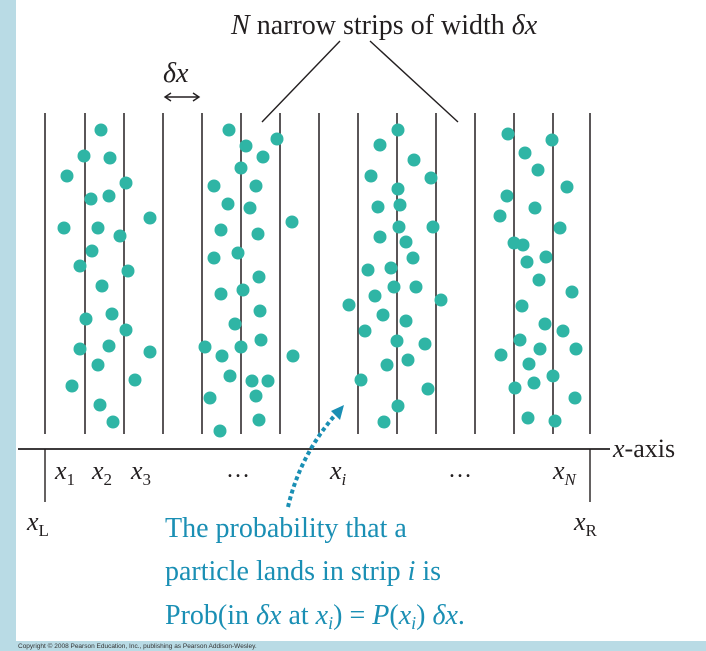  Describe the element at coordinates (384, 25) in the screenshot. I see `diagram-title: N narrow strips of width δx` at that location.